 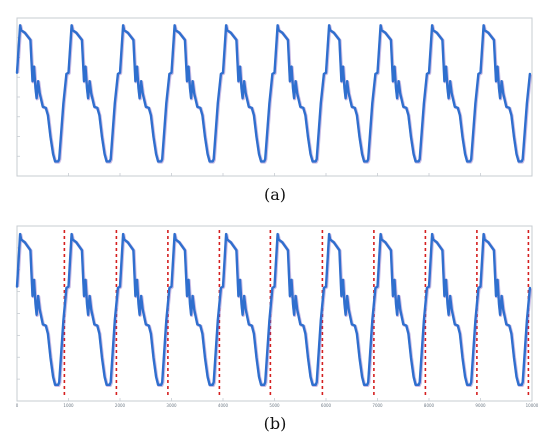 What do you see at coordinates (429, 405) in the screenshot?
I see `x-tick-label: 8000` at bounding box center [429, 405].